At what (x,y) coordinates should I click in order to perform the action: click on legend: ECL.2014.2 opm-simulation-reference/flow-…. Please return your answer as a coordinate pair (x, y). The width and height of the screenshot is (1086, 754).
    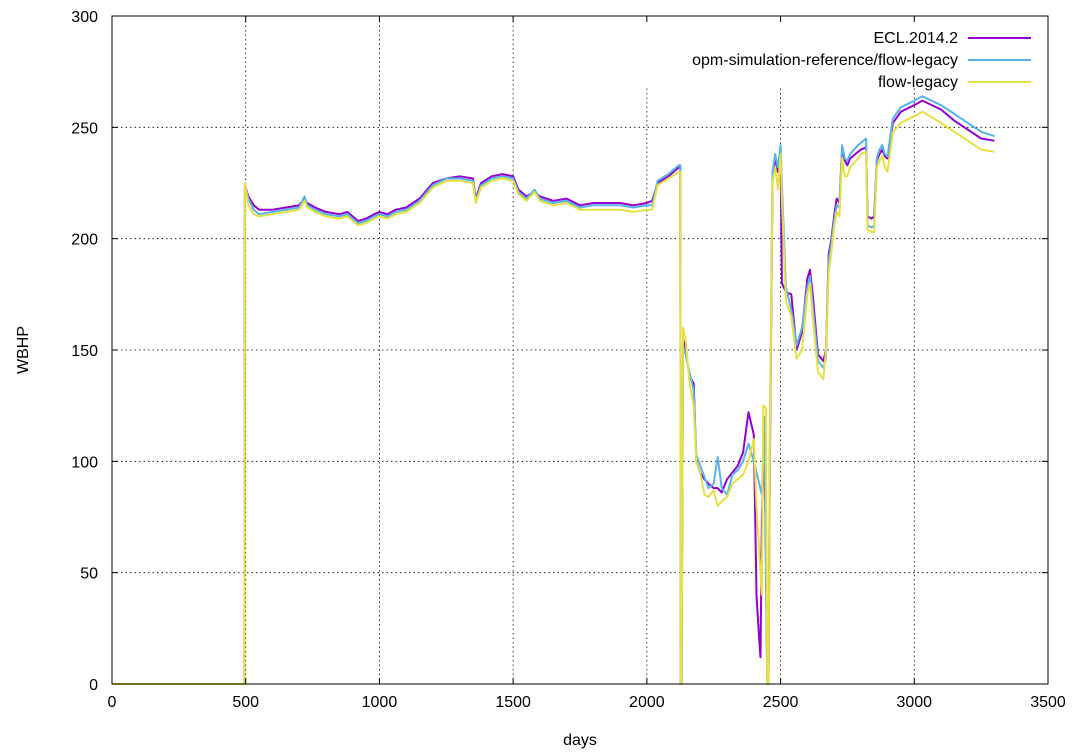
    Looking at the image, I should click on (861, 60).